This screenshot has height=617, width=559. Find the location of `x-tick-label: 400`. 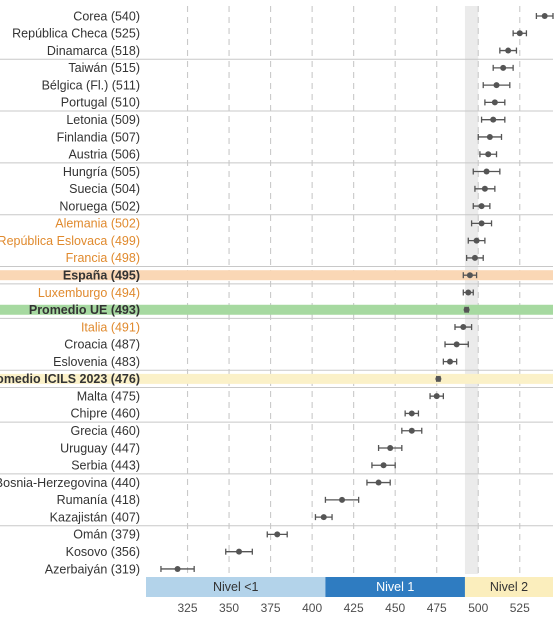

x-tick-label: 400 is located at coordinates (312, 608).